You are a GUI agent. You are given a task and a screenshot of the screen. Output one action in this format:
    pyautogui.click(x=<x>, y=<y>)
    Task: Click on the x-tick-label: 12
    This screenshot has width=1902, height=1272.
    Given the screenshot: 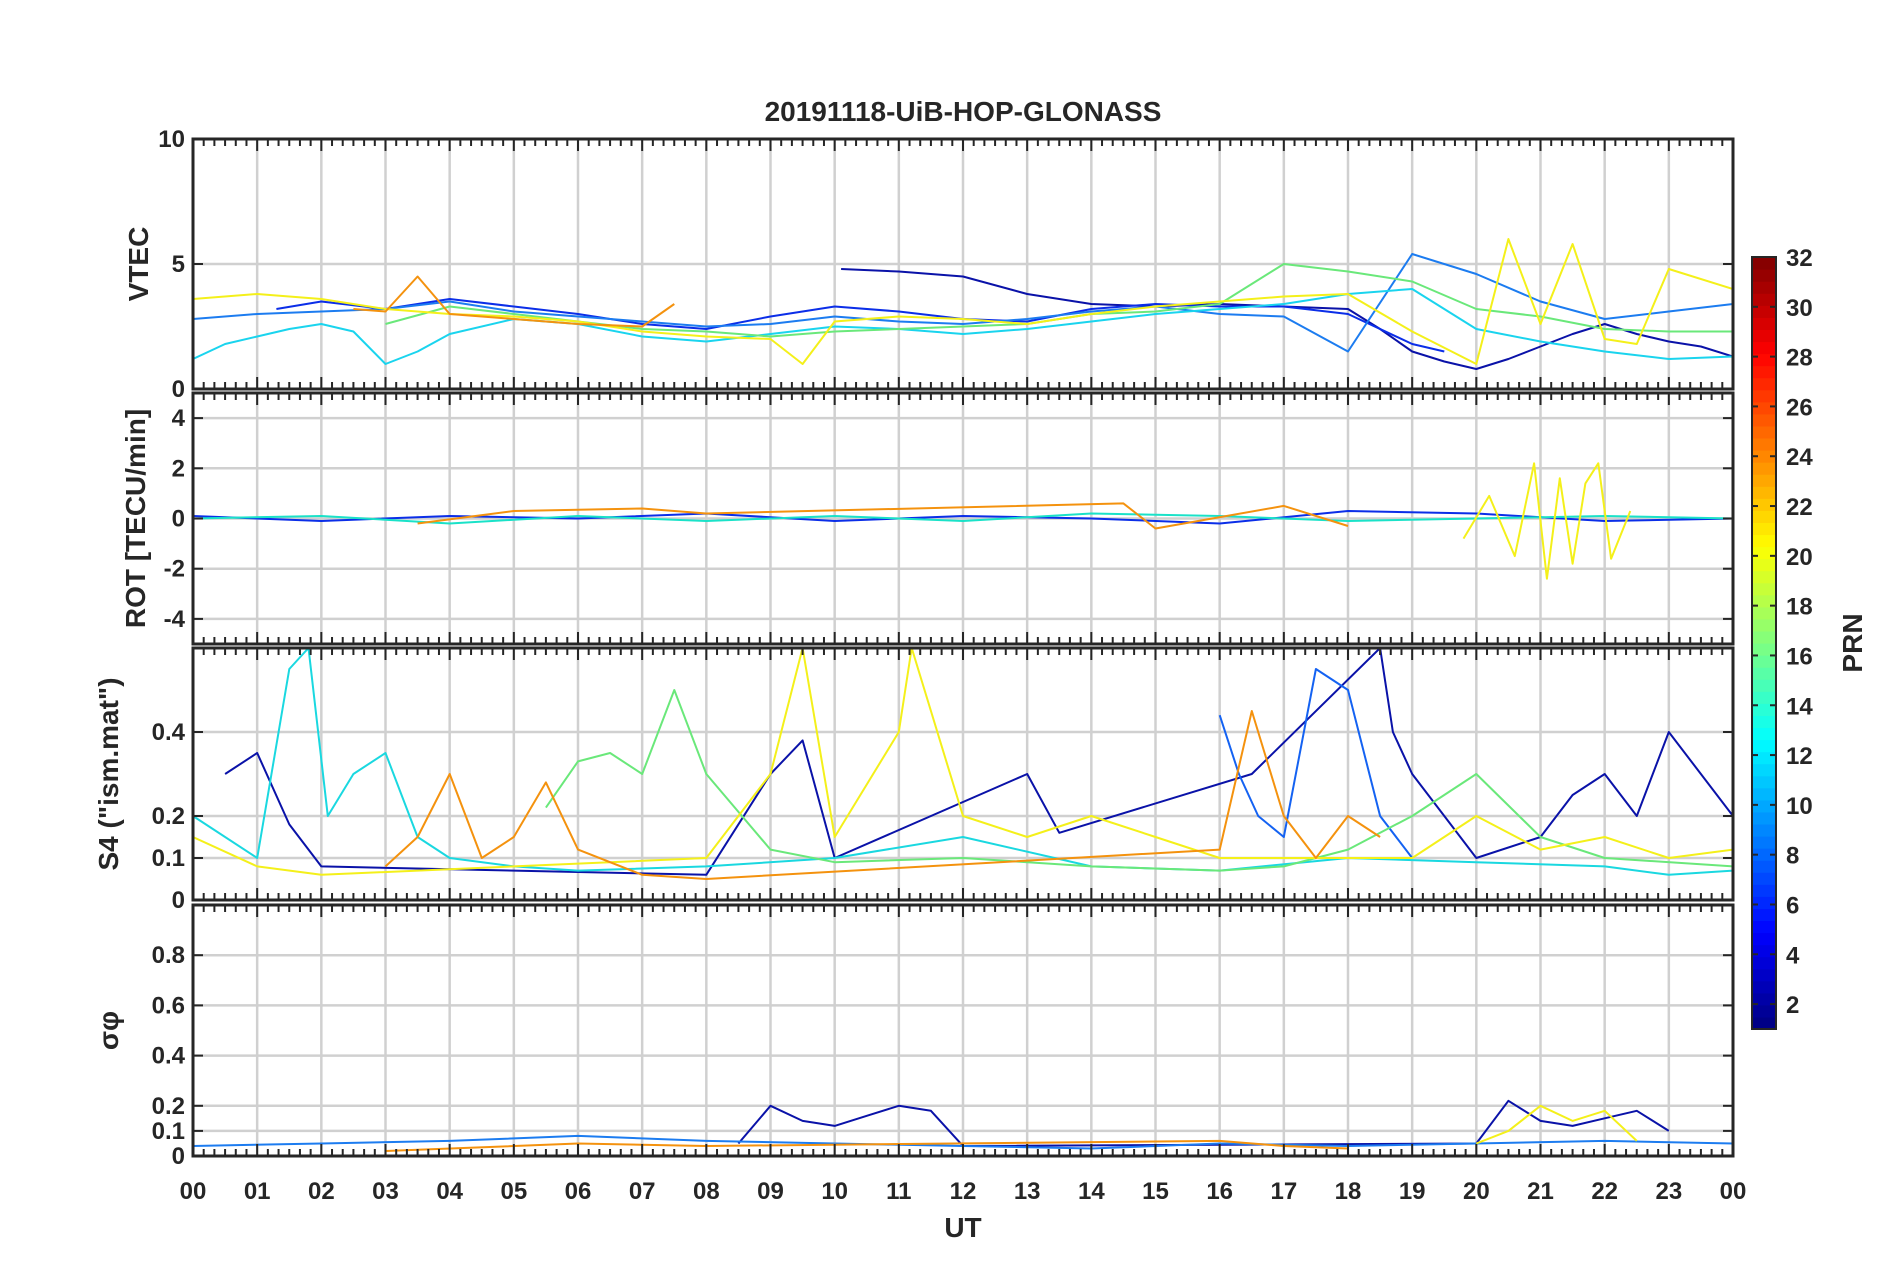 What is the action you would take?
    pyautogui.click(x=963, y=1191)
    